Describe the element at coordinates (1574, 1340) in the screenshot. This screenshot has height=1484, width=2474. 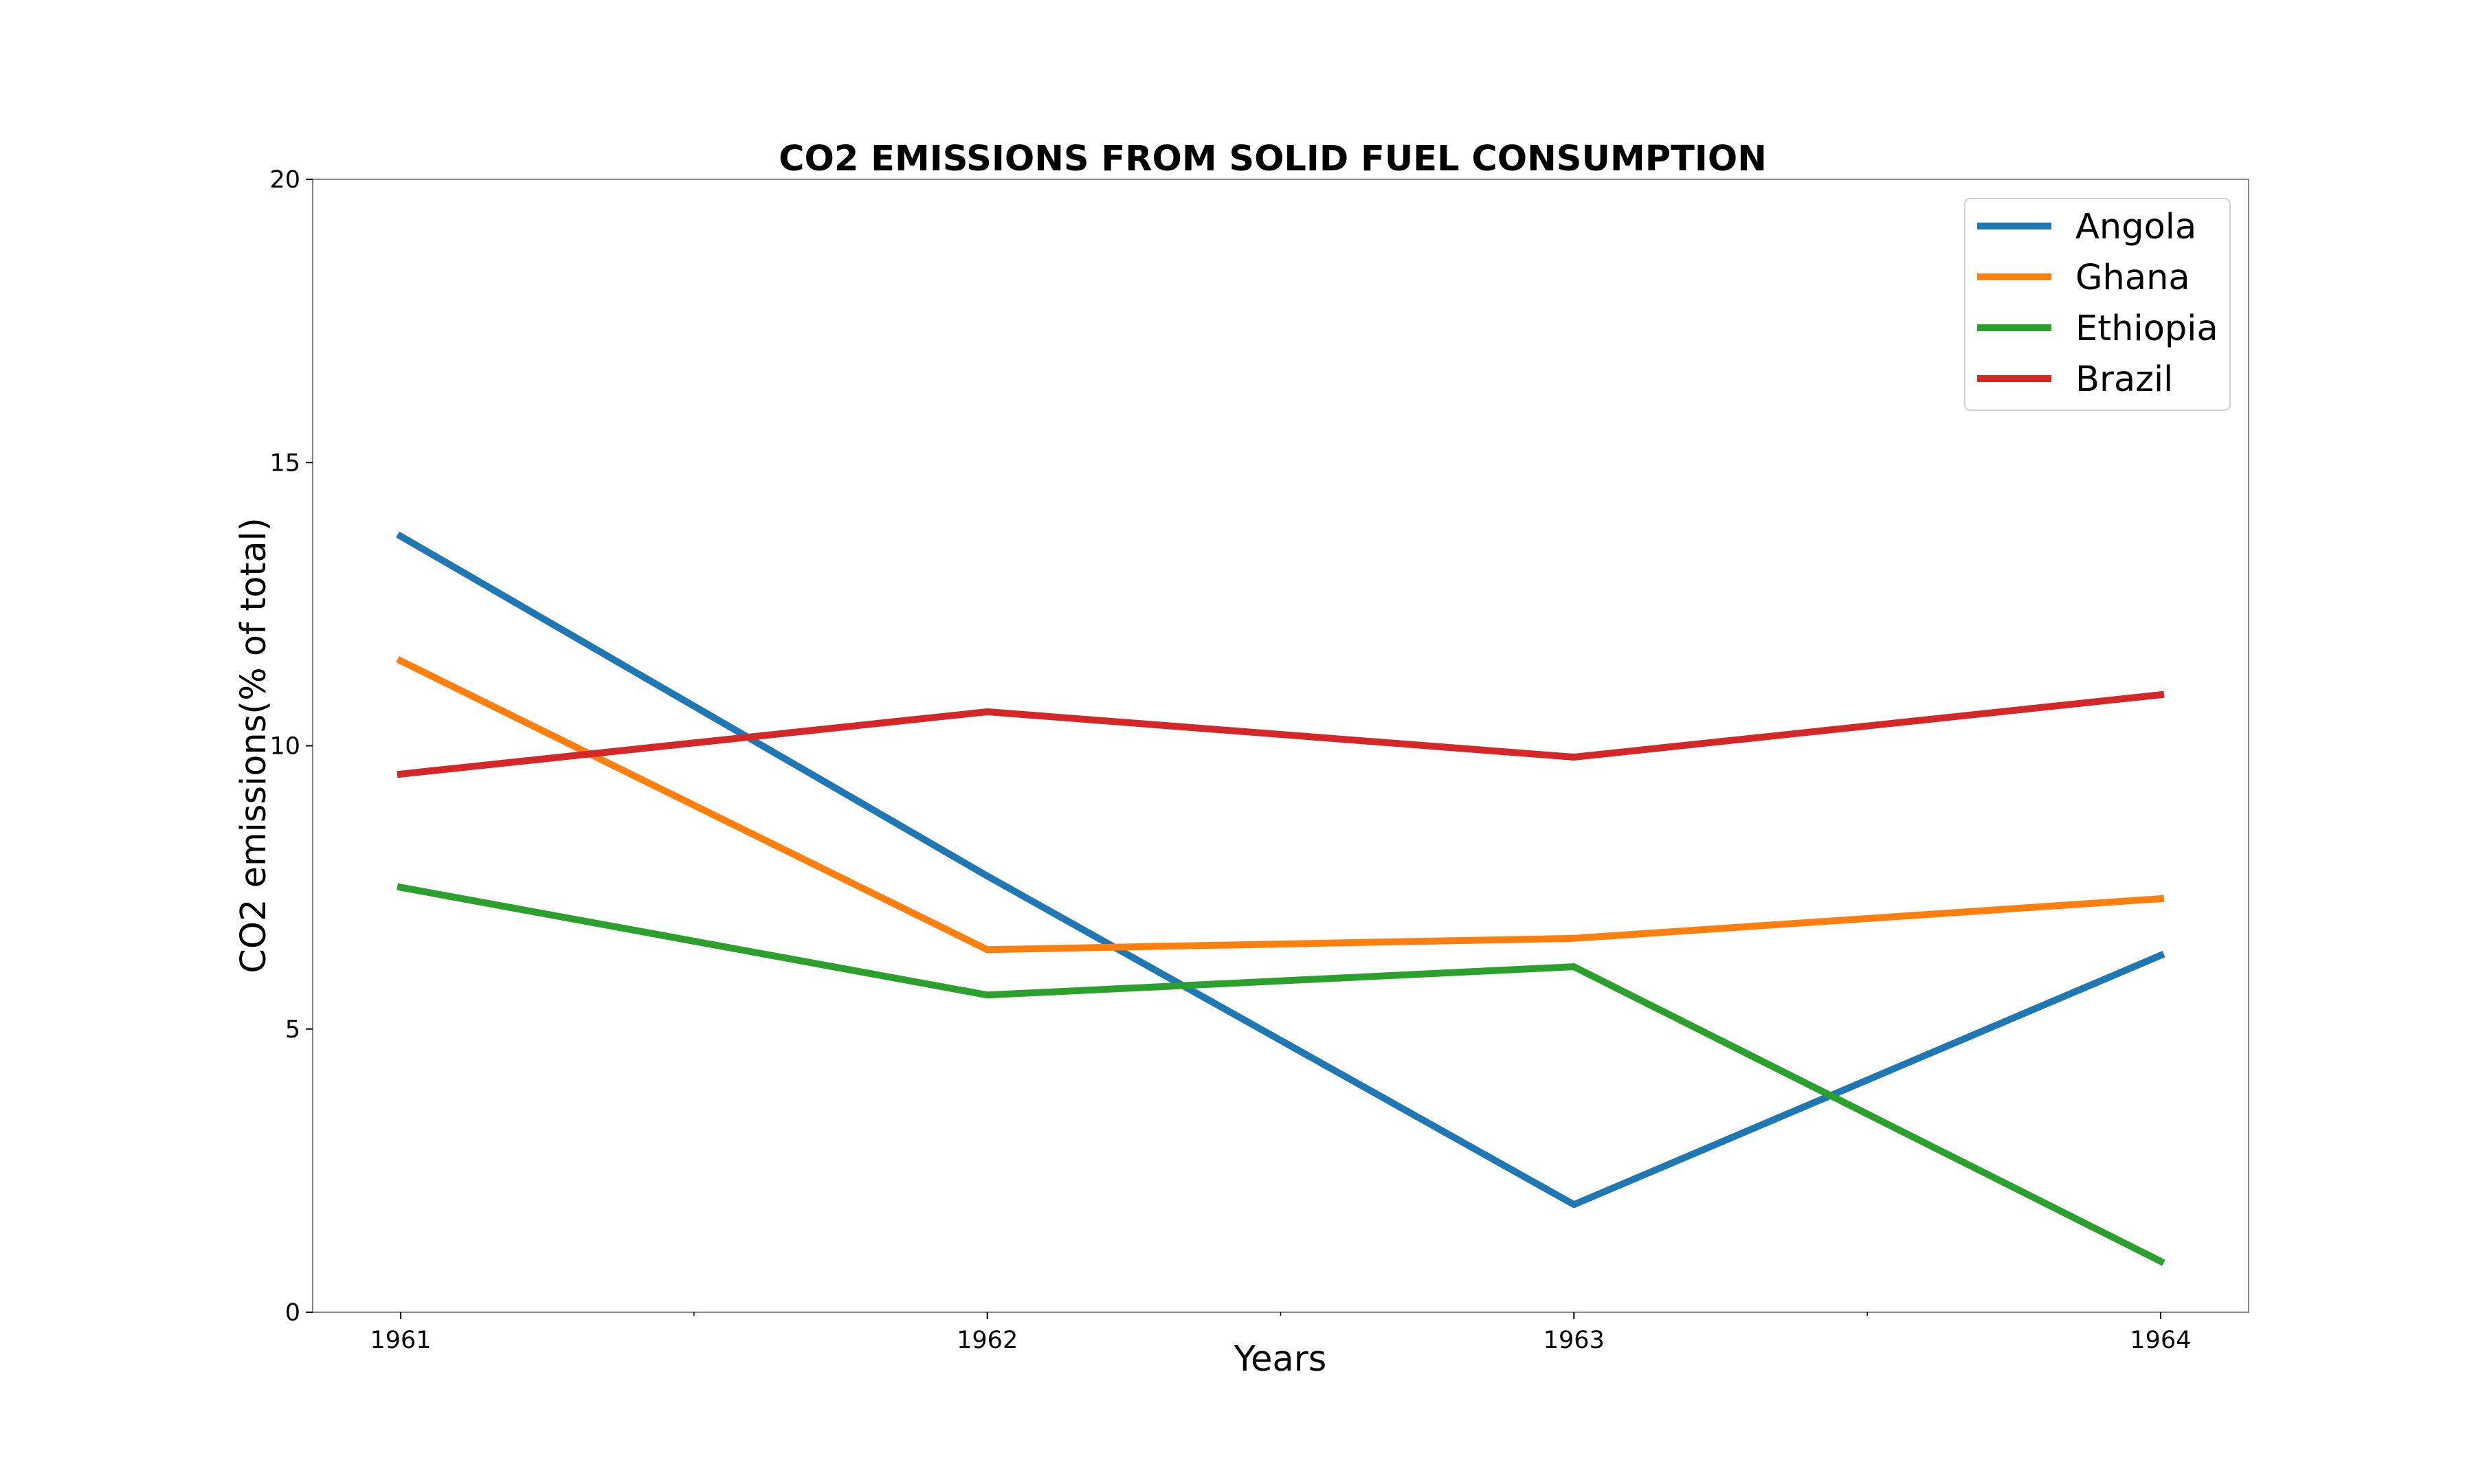
I see `x-tick-label: 1963` at that location.